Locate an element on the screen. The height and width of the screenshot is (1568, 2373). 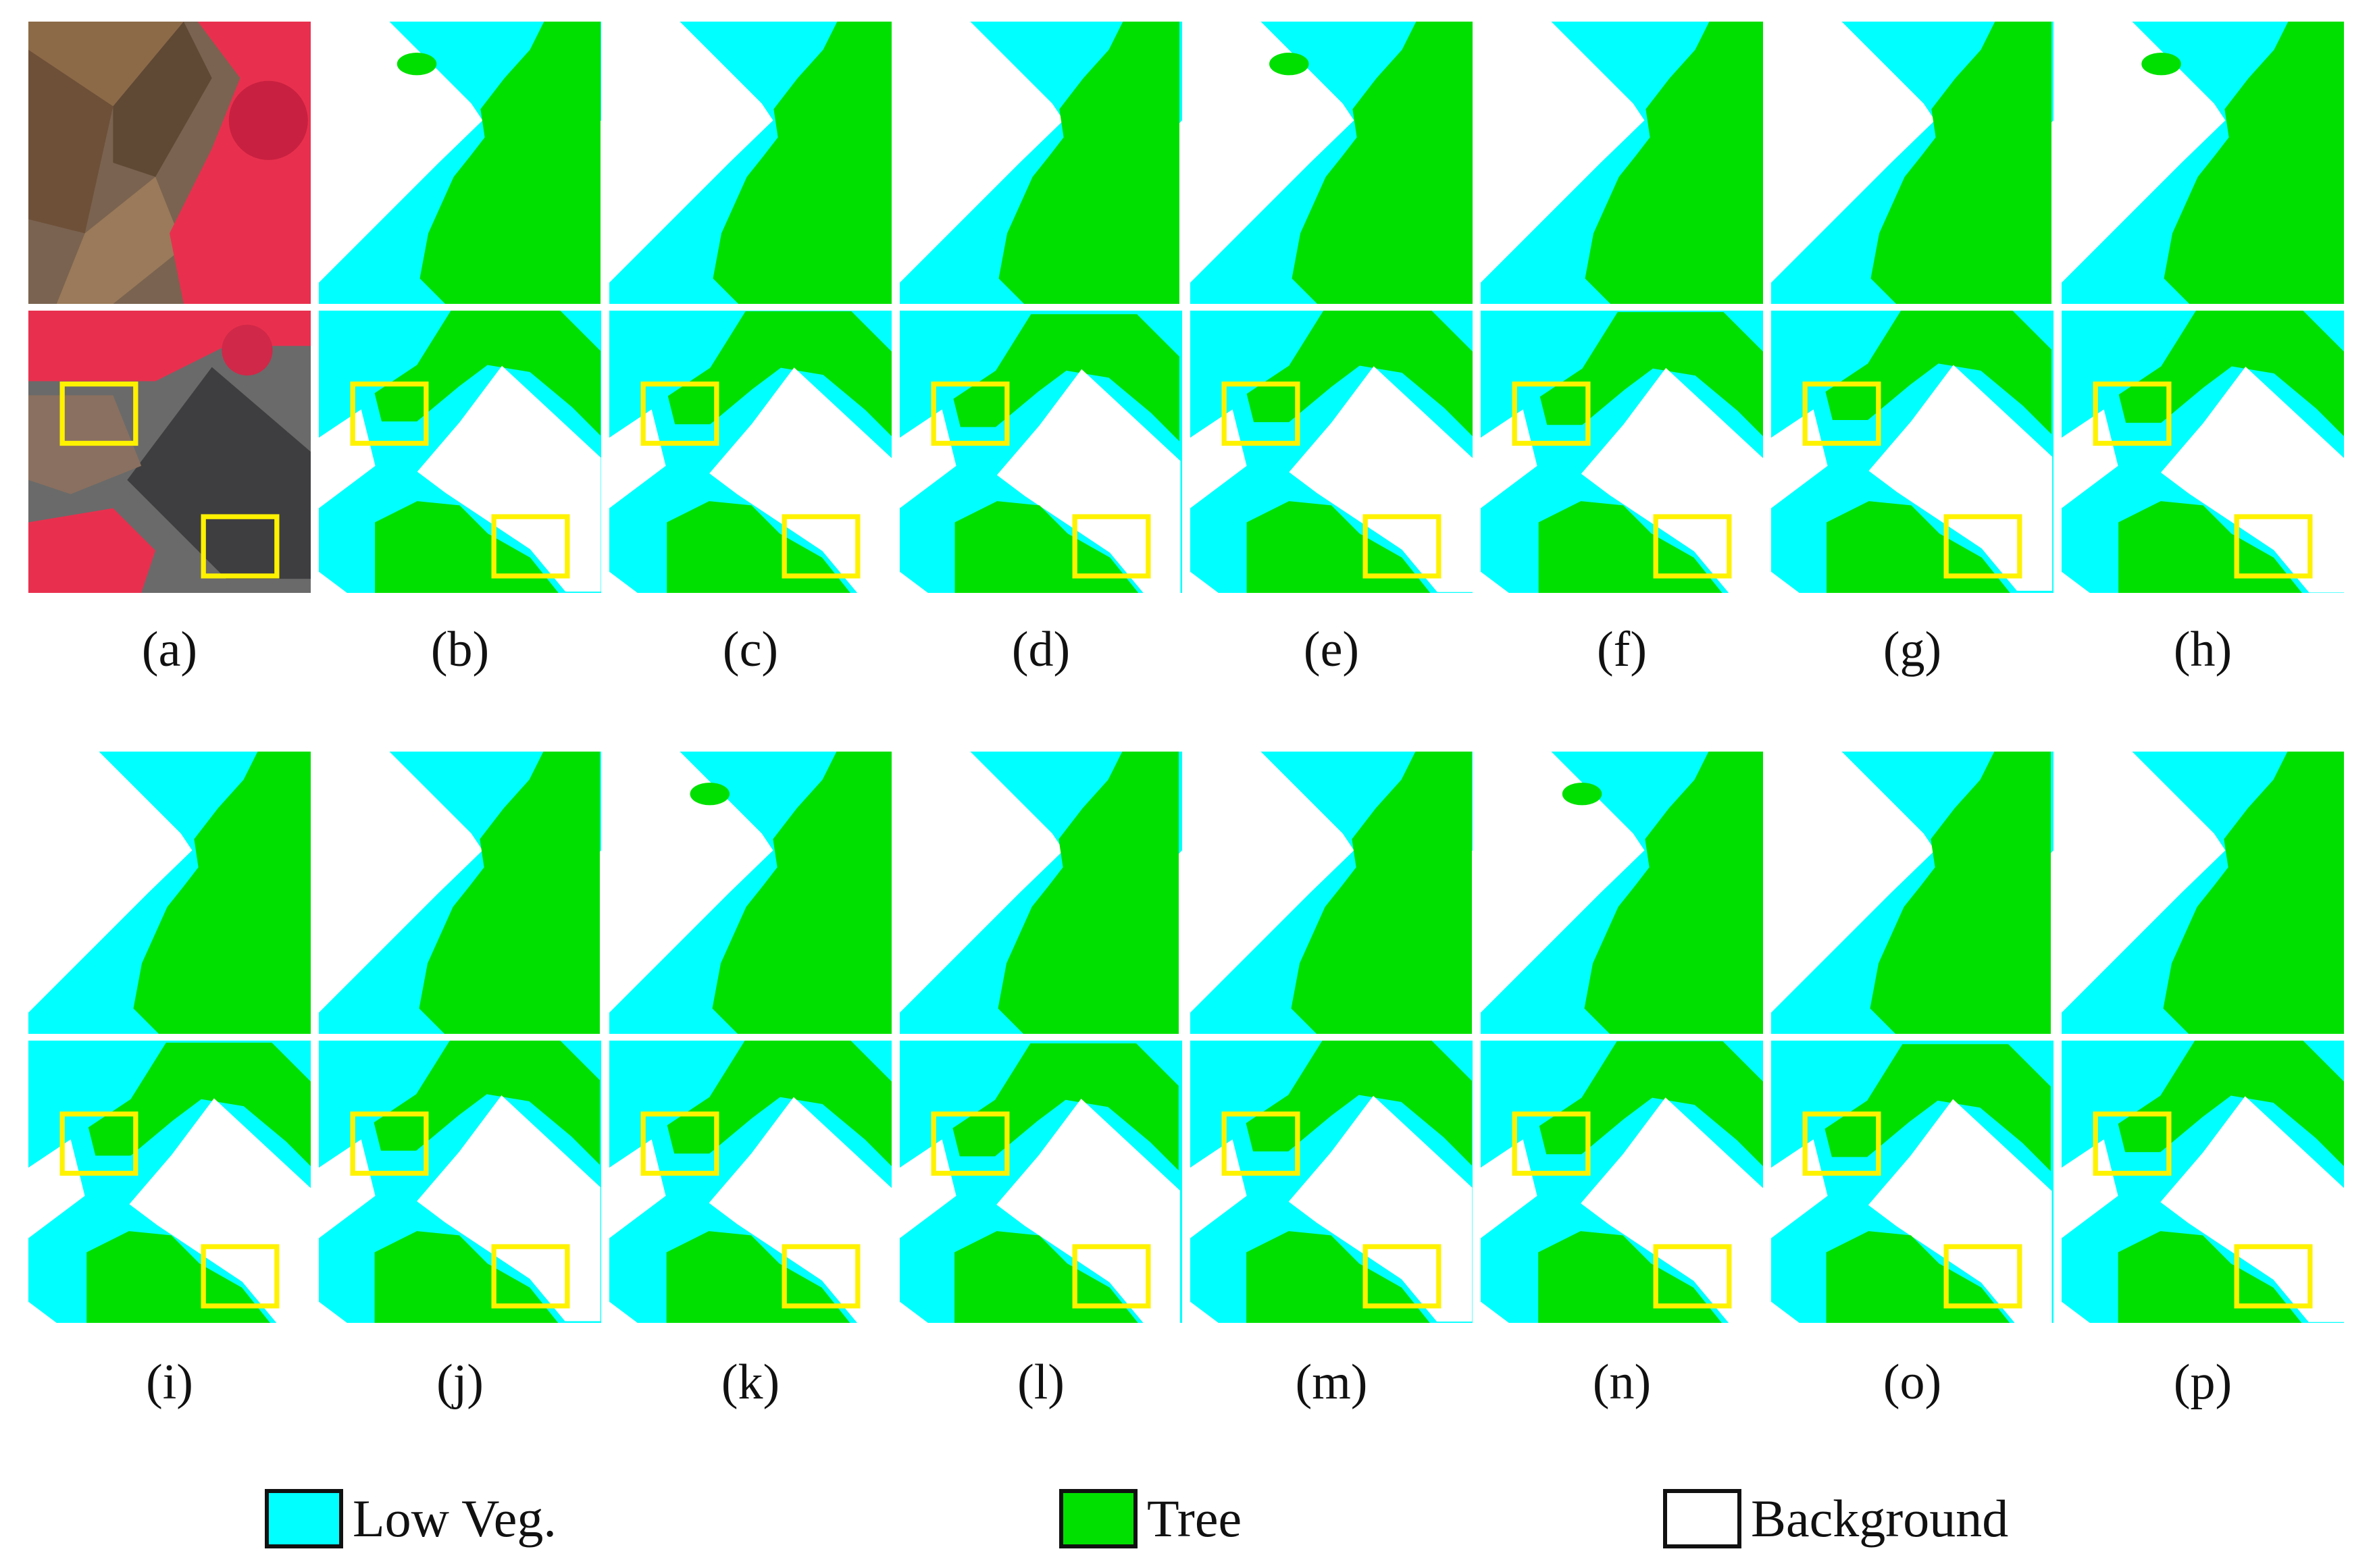
panel-j-row1-map is located at coordinates (460, 893).